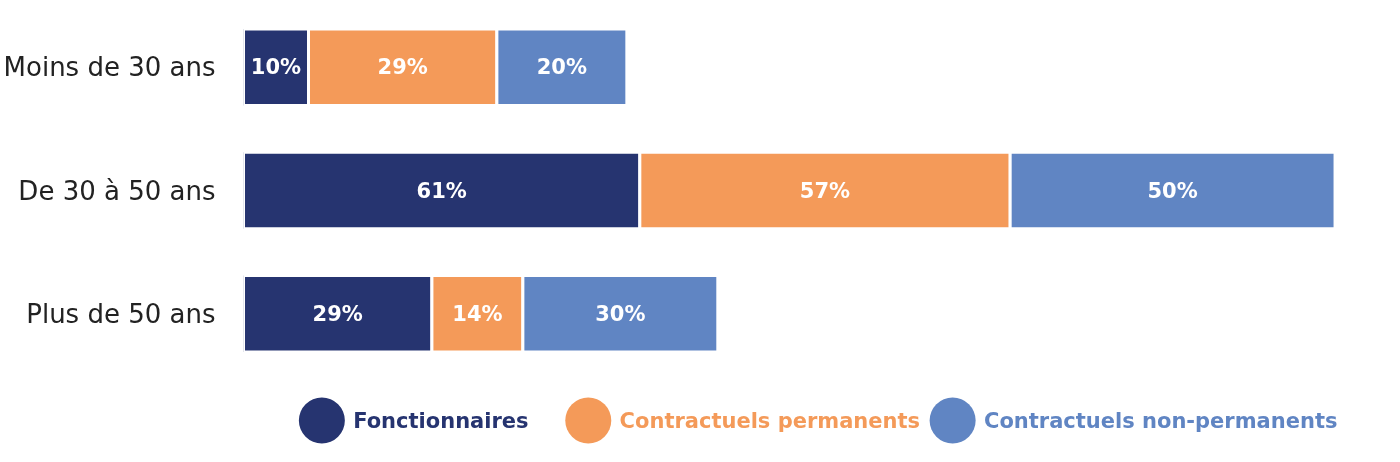 Image resolution: width=1400 pixels, height=462 pixels. Describe the element at coordinates (121, 313) in the screenshot. I see `y-tick-label: Plus de 50 ans` at that location.